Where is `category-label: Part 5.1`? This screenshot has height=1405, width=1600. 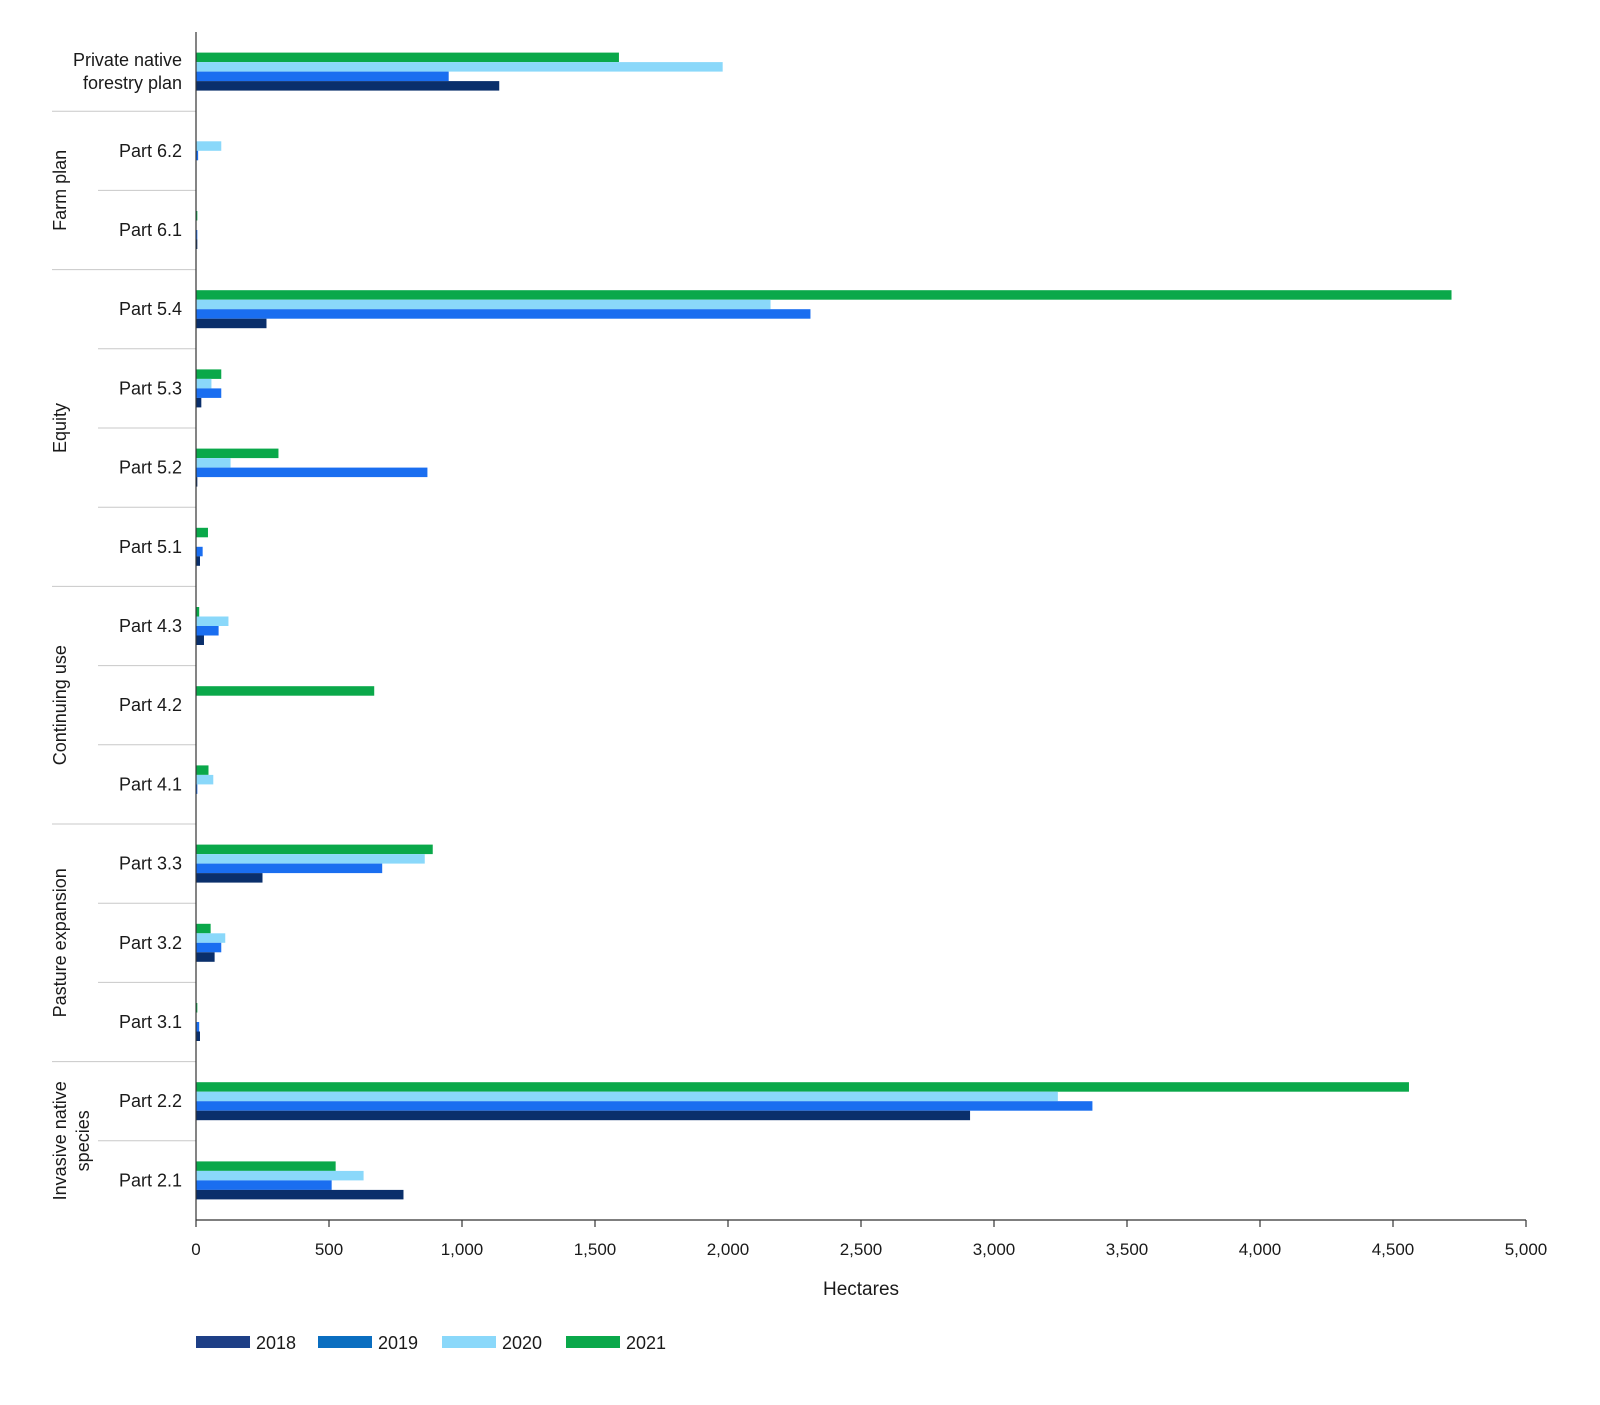 category-label: Part 5.1 is located at coordinates (150, 547).